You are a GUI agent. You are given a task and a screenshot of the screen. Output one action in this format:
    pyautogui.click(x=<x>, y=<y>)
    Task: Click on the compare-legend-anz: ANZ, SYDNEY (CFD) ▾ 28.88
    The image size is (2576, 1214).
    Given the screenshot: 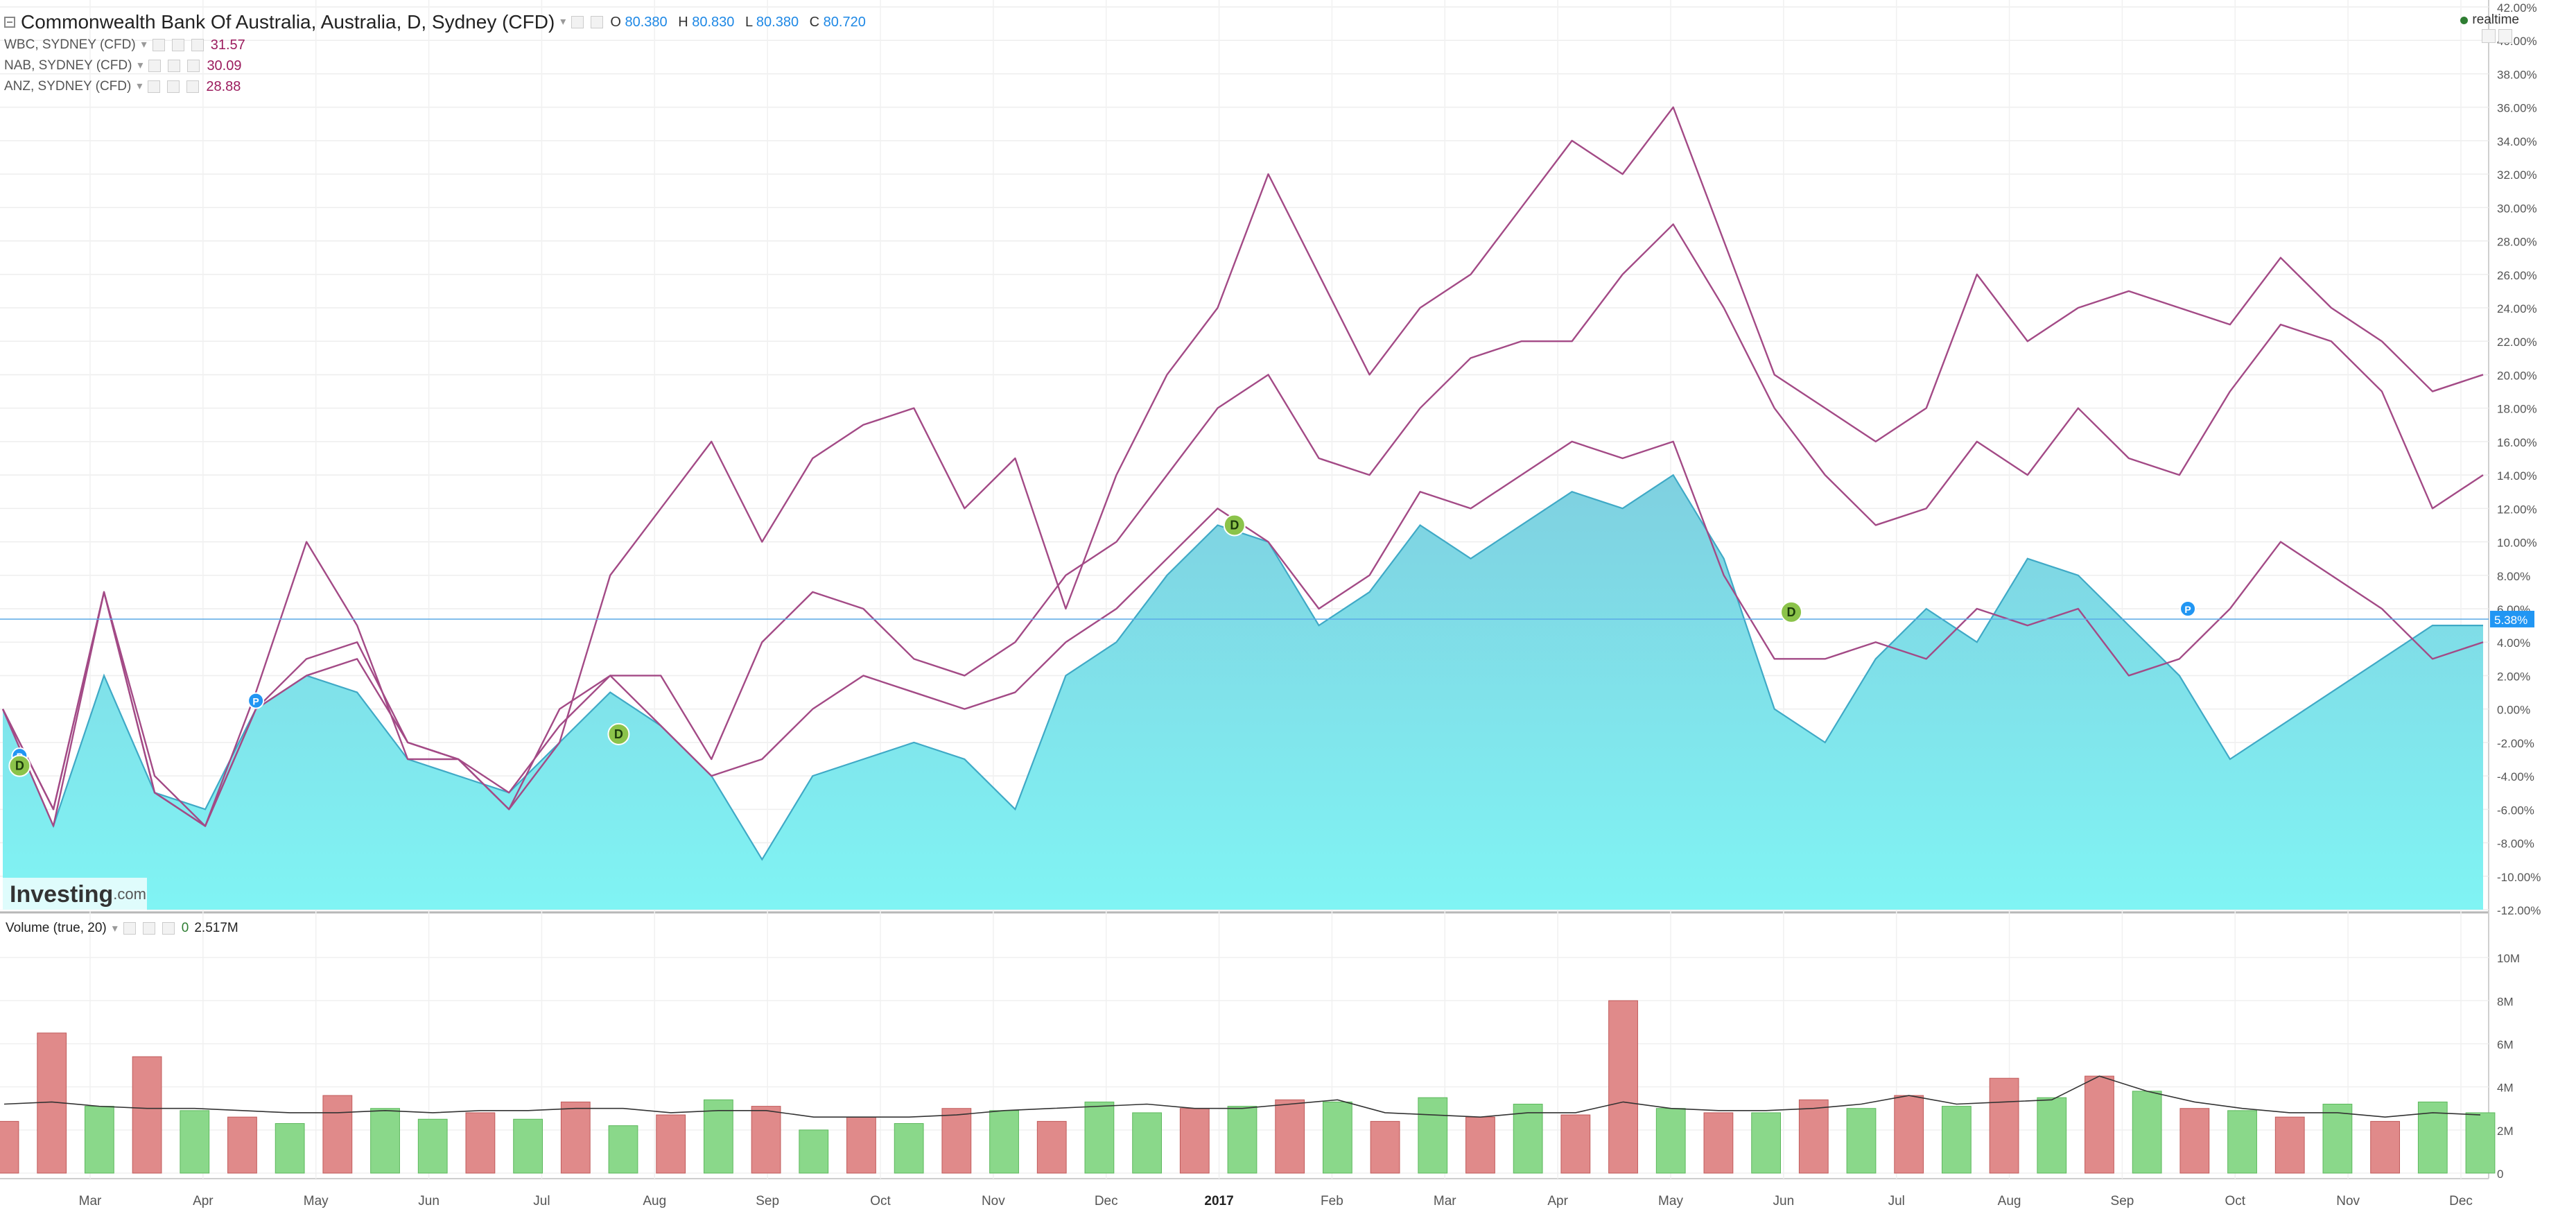 What is the action you would take?
    pyautogui.click(x=438, y=86)
    